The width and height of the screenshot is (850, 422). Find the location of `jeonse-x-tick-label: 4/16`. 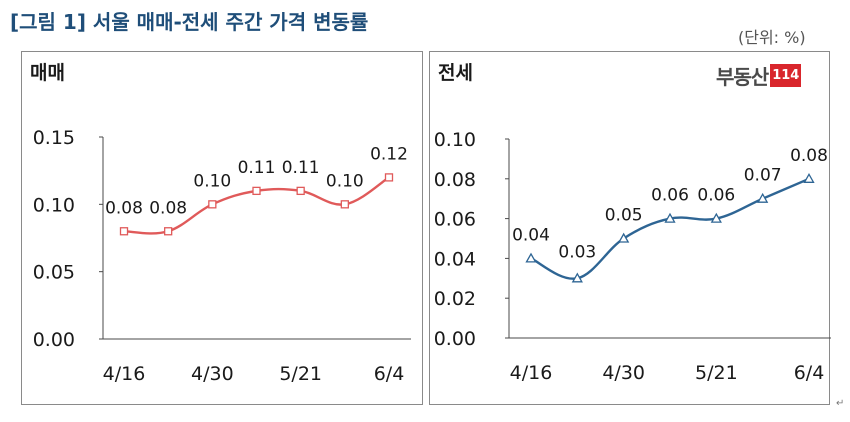

jeonse-x-tick-label: 4/16 is located at coordinates (531, 373).